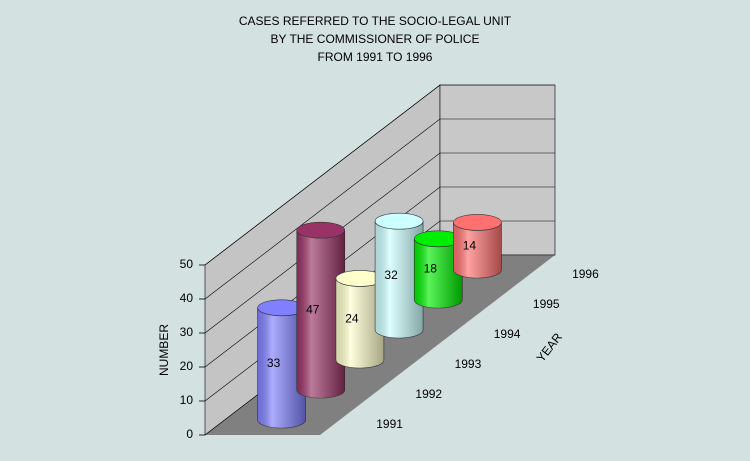 This screenshot has height=461, width=750. What do you see at coordinates (274, 363) in the screenshot?
I see `value-label: 33` at bounding box center [274, 363].